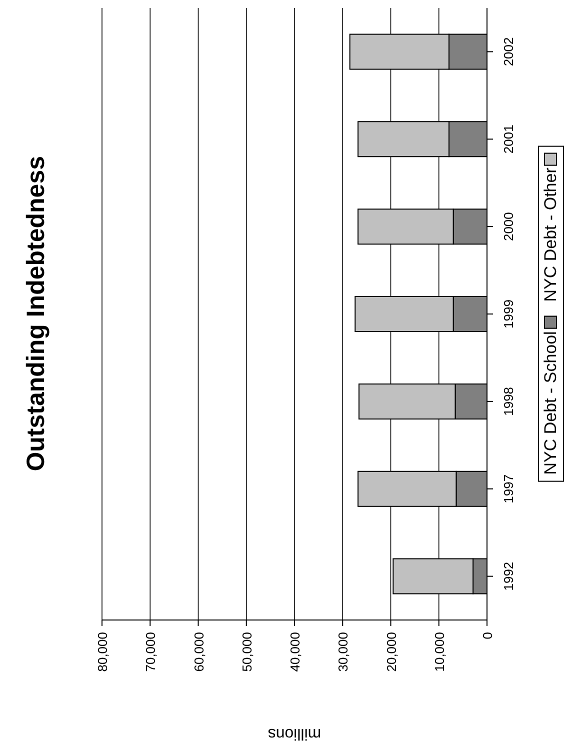  Describe the element at coordinates (439, 652) in the screenshot. I see `x-tick-label: 10,000` at that location.